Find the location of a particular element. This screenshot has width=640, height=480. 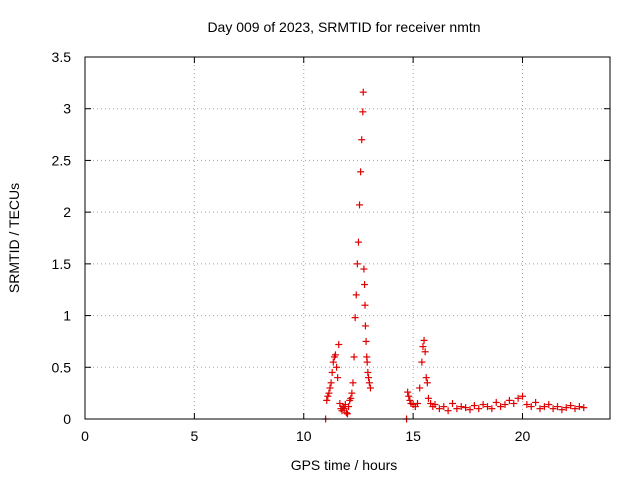

y-tick-label: 2.5 is located at coordinates (62, 160).